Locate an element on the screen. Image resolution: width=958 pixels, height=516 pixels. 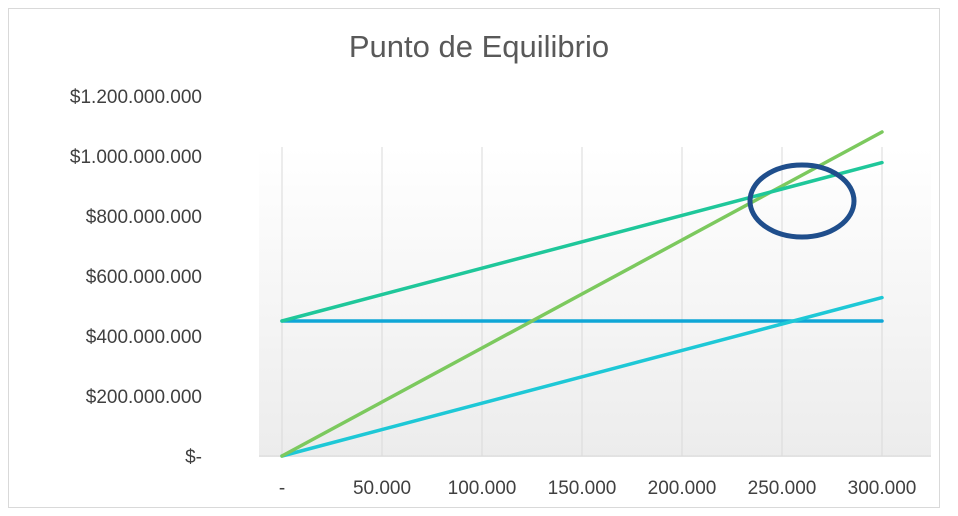
y-tick-label: $600.000.000 is located at coordinates (144, 277).